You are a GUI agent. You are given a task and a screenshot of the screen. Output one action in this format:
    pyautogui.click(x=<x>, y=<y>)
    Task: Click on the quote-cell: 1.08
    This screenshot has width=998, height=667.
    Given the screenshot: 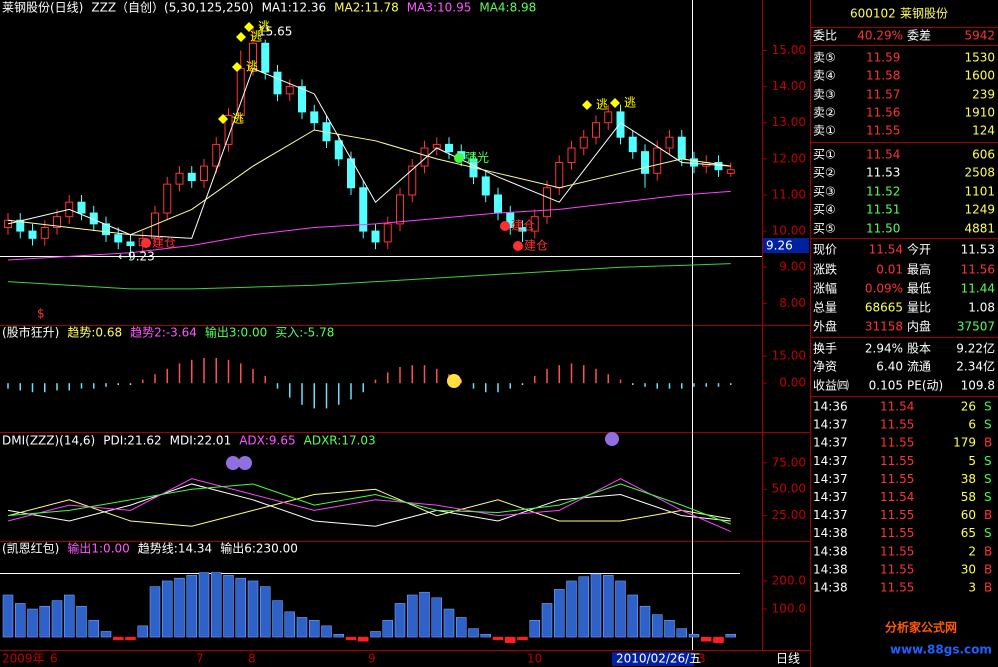 What is the action you would take?
    pyautogui.click(x=981, y=308)
    